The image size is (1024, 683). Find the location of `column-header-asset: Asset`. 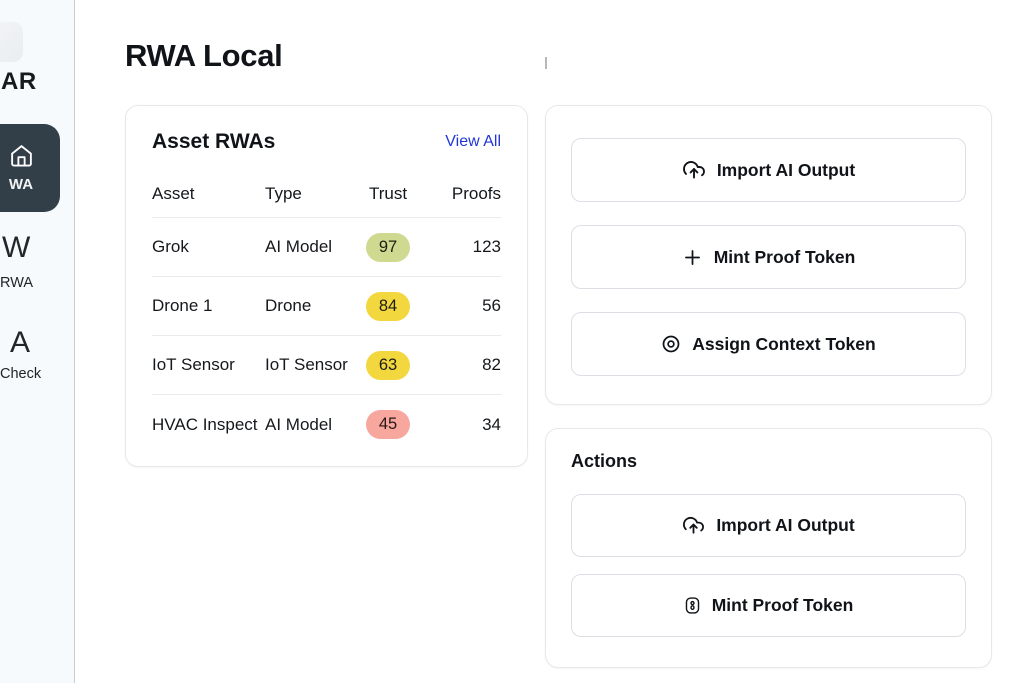

column-header-asset: Asset is located at coordinates (173, 193).